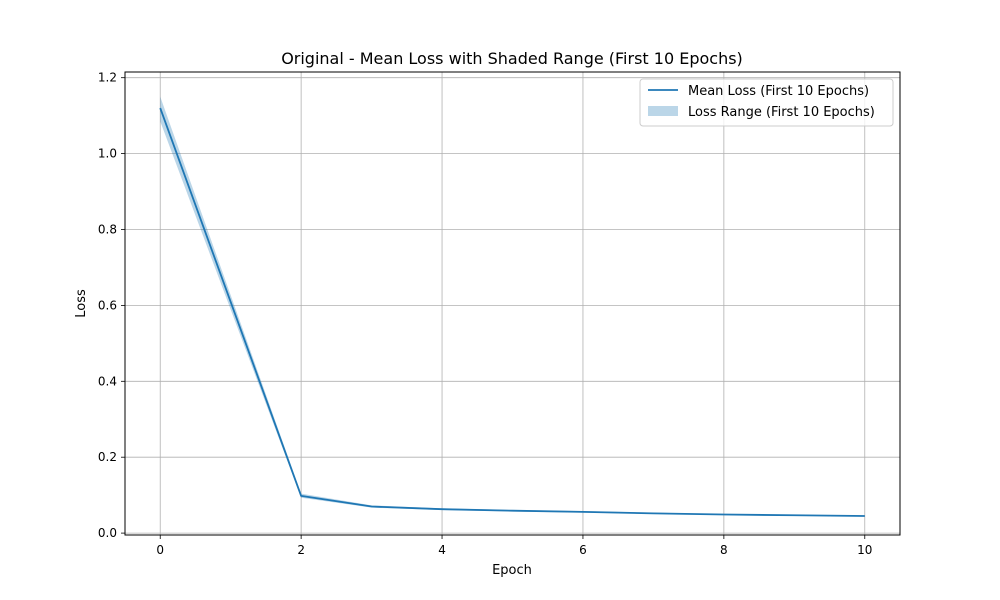 The height and width of the screenshot is (600, 1000). I want to click on y-tick-label: 1.2, so click(107, 78).